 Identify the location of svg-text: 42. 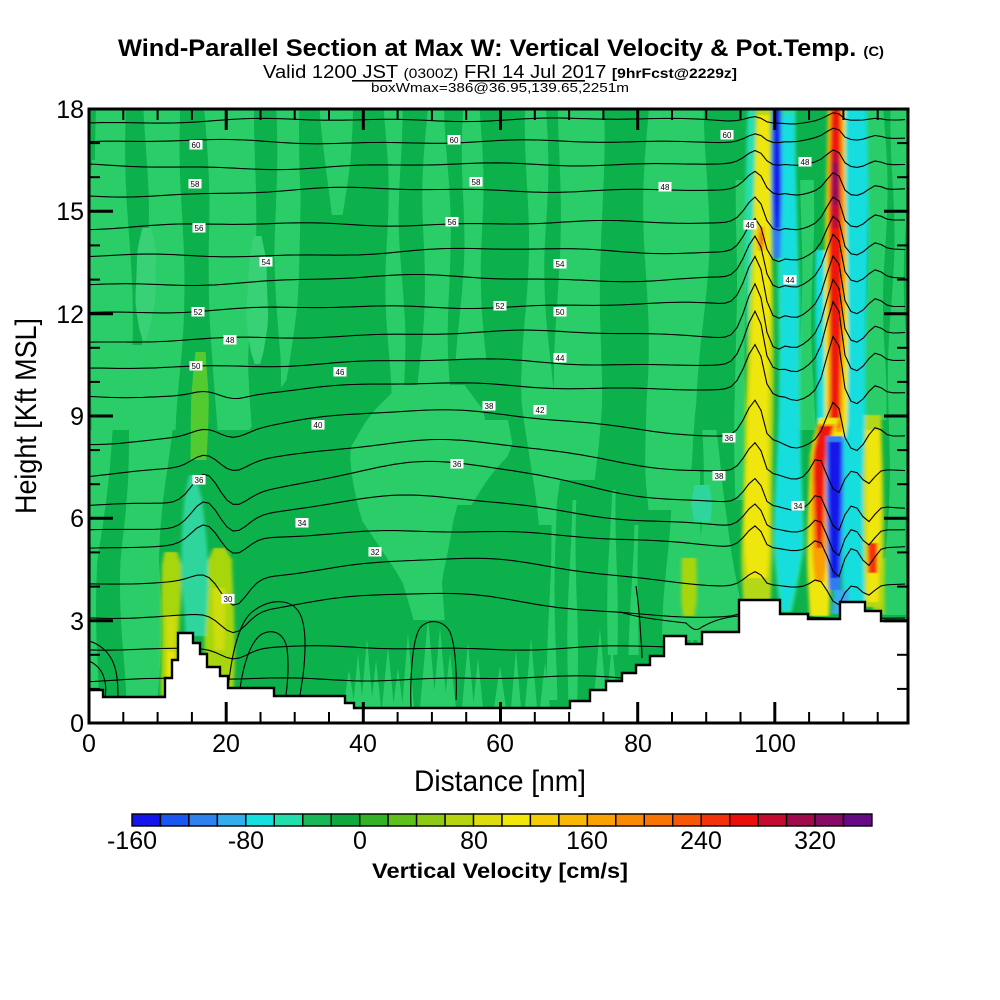
(540, 410).